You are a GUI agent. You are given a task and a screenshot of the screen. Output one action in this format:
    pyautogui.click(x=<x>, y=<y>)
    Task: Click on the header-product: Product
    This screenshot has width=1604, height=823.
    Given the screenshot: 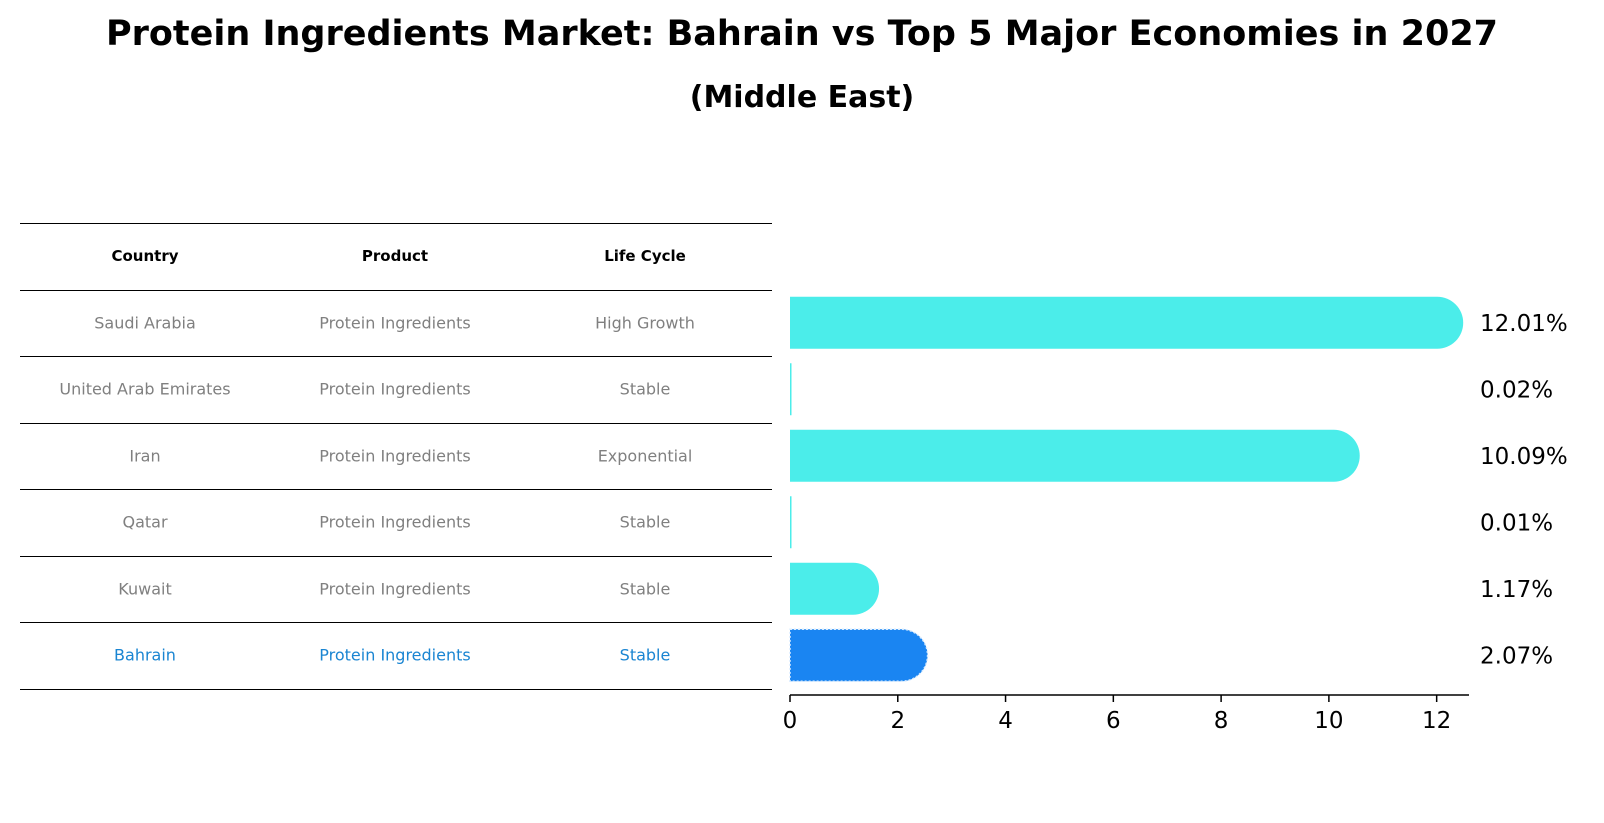 What is the action you would take?
    pyautogui.click(x=395, y=256)
    